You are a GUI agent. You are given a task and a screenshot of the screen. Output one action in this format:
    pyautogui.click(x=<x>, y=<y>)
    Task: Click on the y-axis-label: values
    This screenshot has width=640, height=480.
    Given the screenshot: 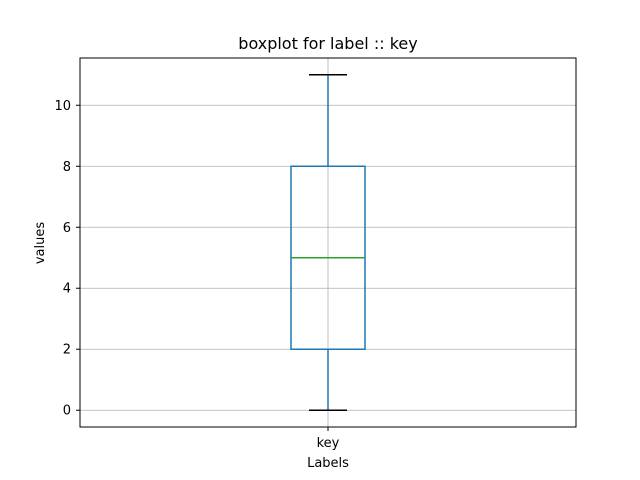 What is the action you would take?
    pyautogui.click(x=40, y=243)
    